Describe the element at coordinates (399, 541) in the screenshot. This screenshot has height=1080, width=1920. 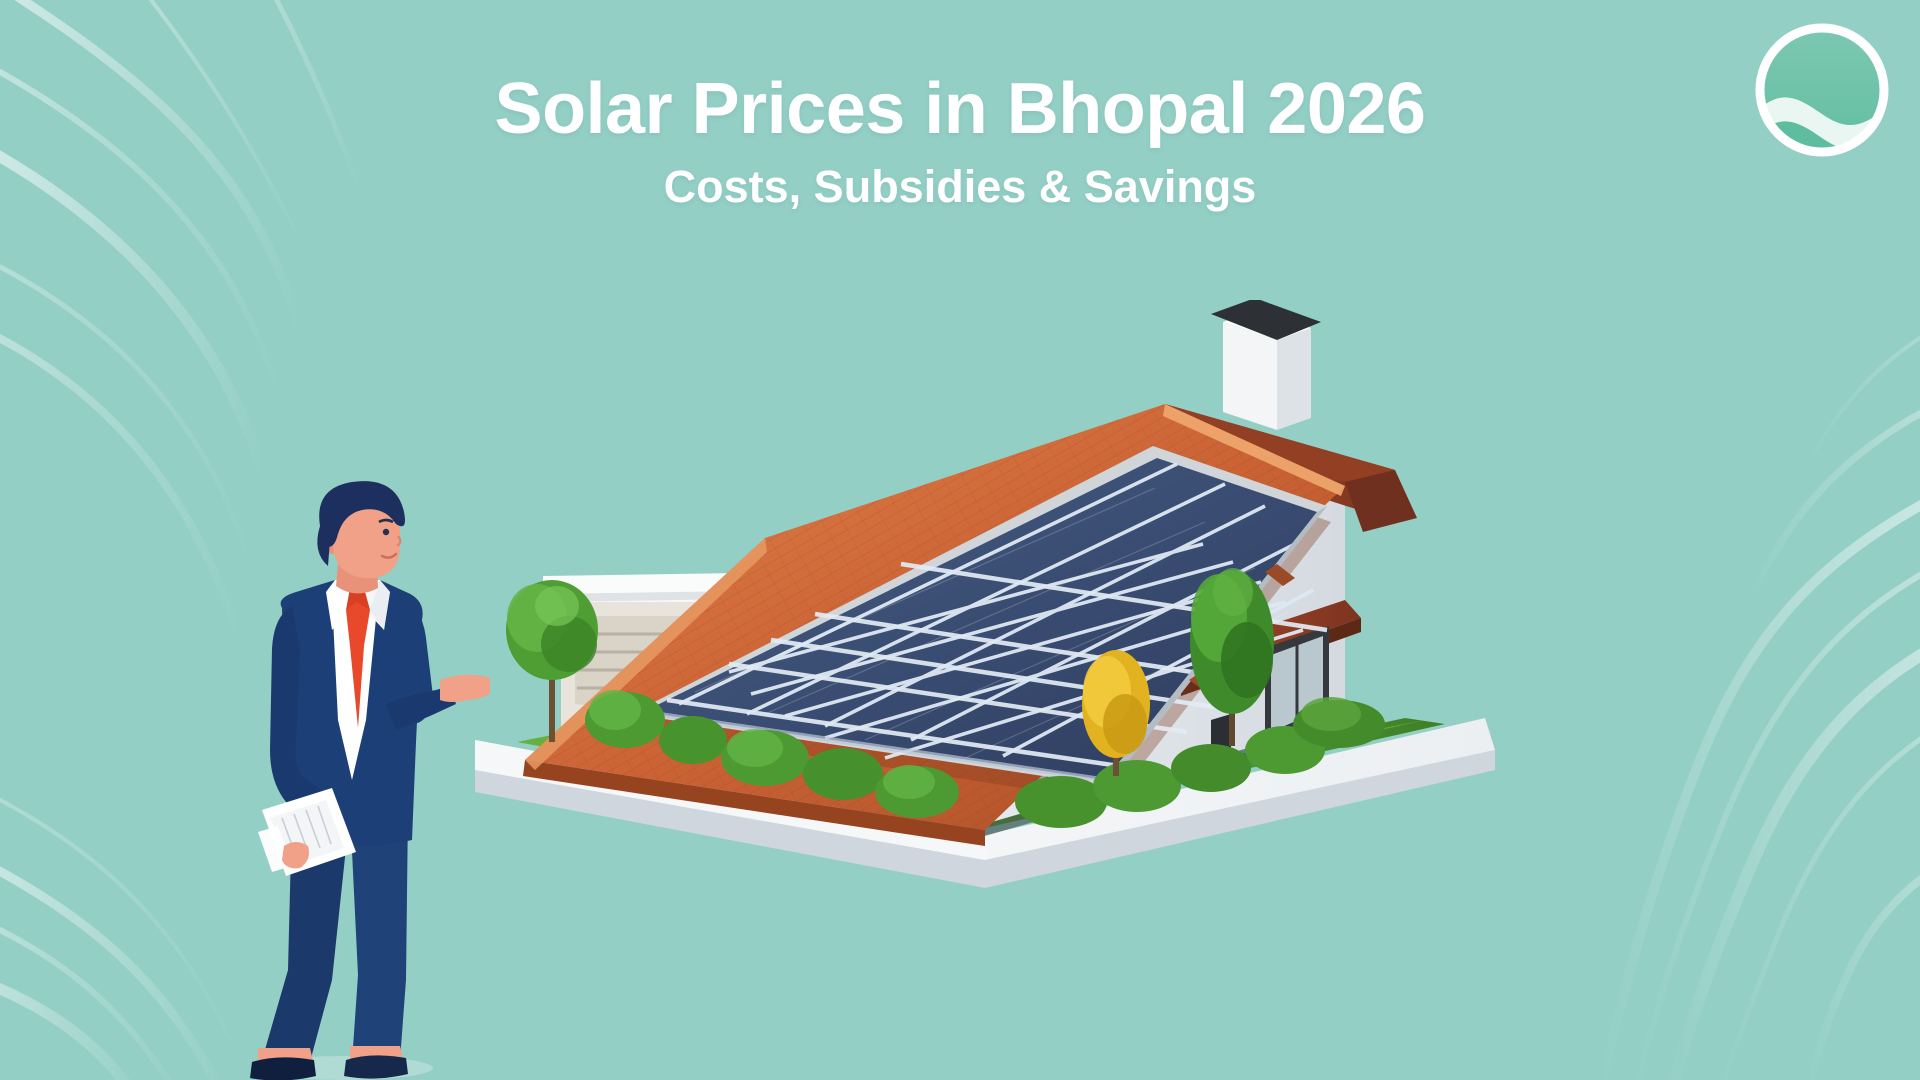
I see `nose` at that location.